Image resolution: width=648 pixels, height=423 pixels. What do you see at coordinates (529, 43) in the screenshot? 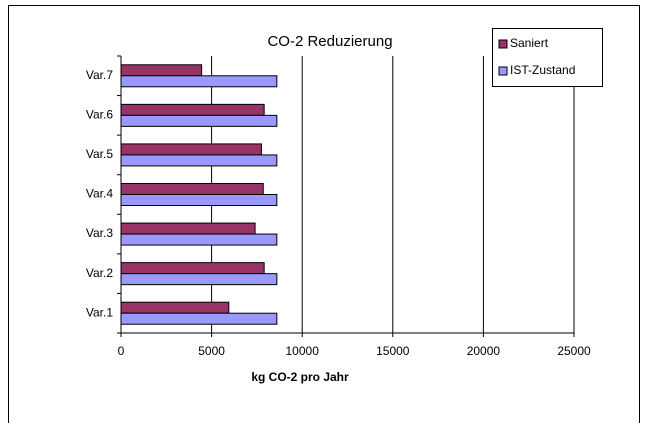
I see `legend-label: Saniert` at bounding box center [529, 43].